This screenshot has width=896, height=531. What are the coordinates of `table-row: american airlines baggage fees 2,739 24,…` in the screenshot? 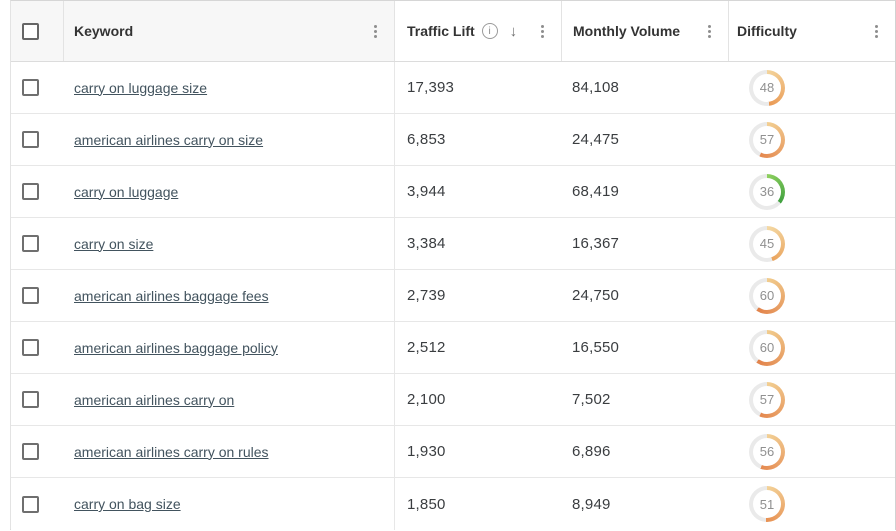 It's located at (453, 296).